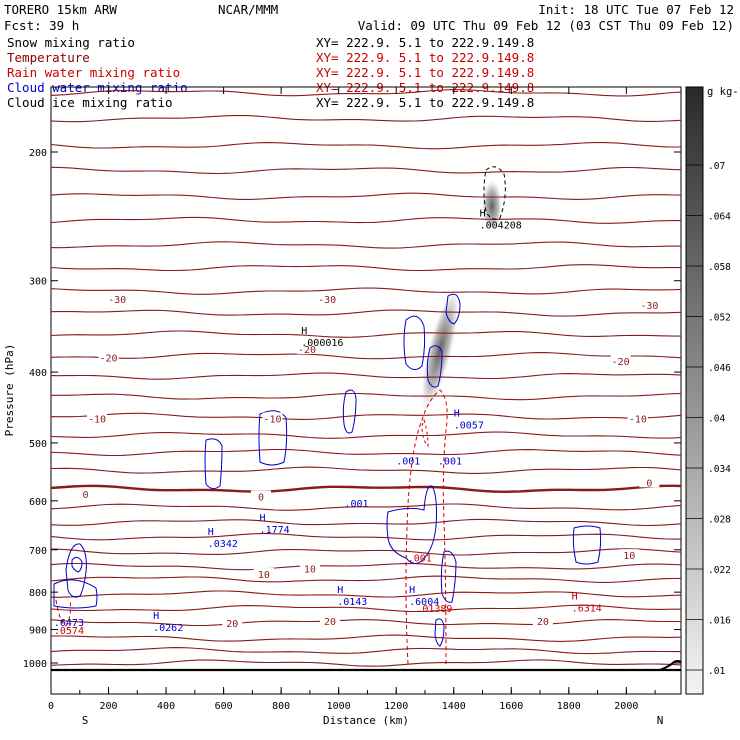  Describe the element at coordinates (35, 664) in the screenshot. I see `y-tick-label: 1000` at that location.